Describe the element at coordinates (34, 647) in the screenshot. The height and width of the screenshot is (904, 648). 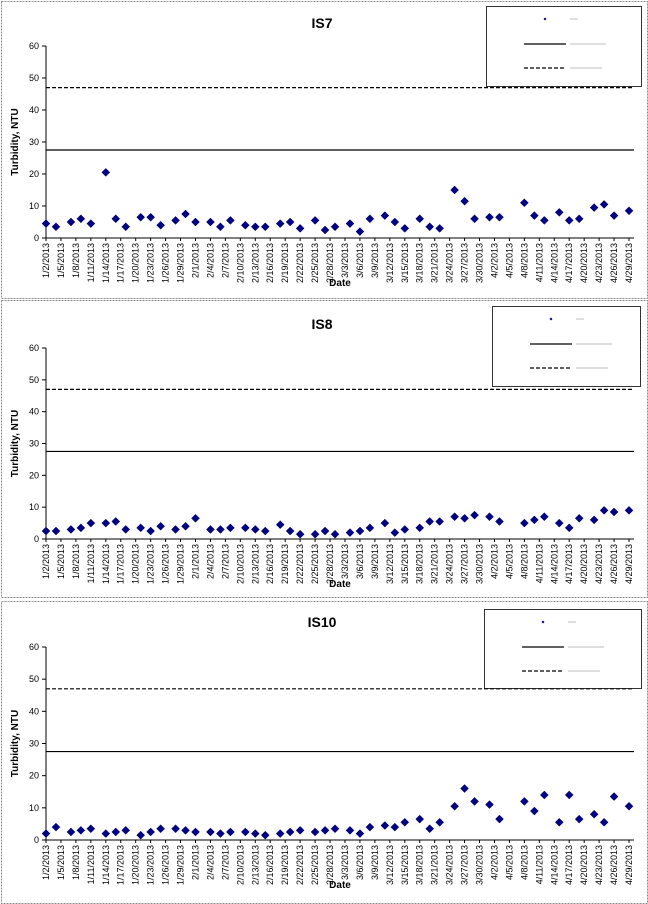
I see `y-tick-label: 60` at that location.